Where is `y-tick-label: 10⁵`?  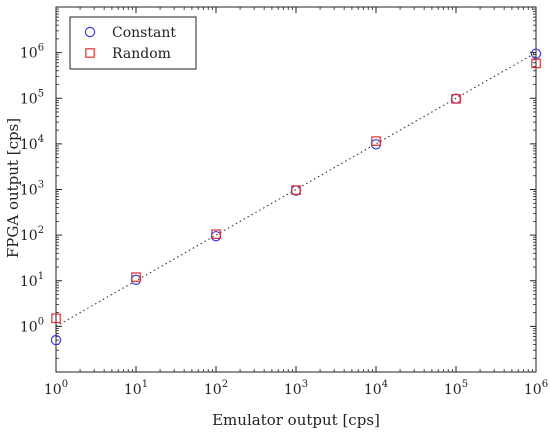 y-tick-label: 10⁵ is located at coordinates (32, 97).